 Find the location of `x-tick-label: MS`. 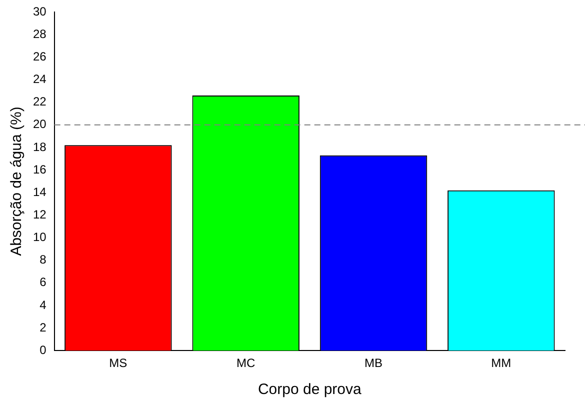

x-tick-label: MS is located at coordinates (118, 363).